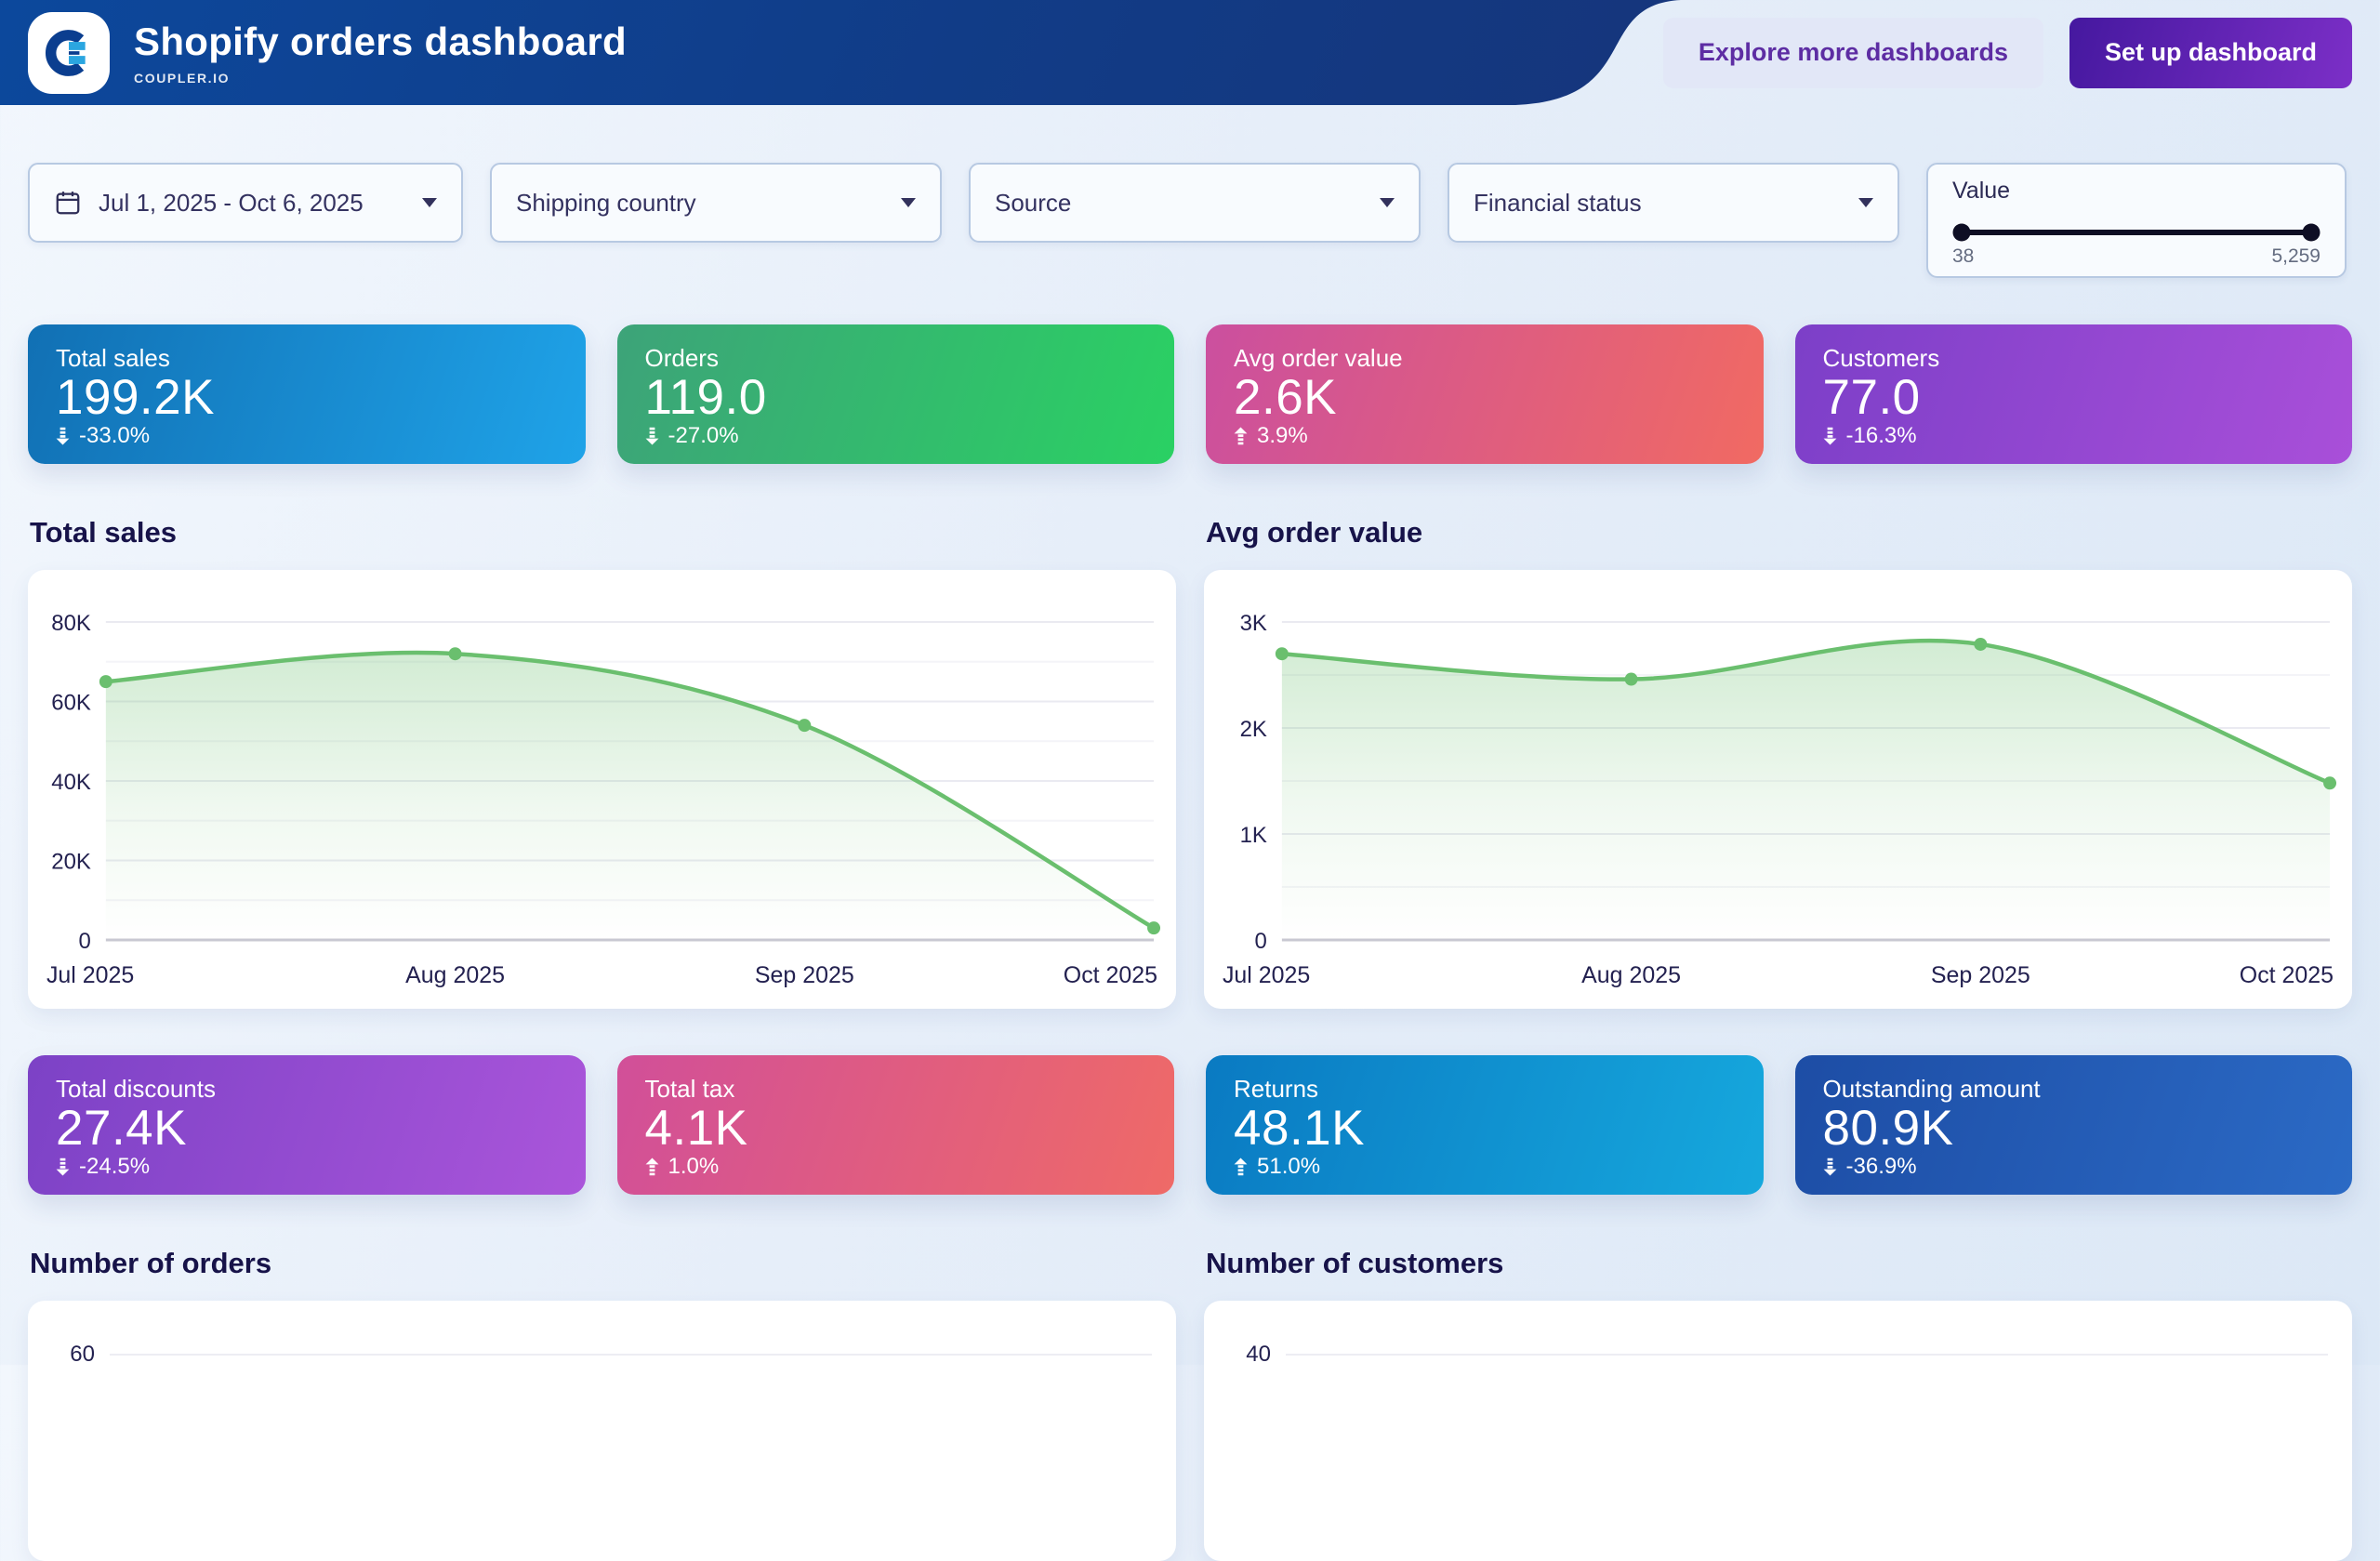 The image size is (2380, 1561). I want to click on svg-text: 2K, so click(1253, 729).